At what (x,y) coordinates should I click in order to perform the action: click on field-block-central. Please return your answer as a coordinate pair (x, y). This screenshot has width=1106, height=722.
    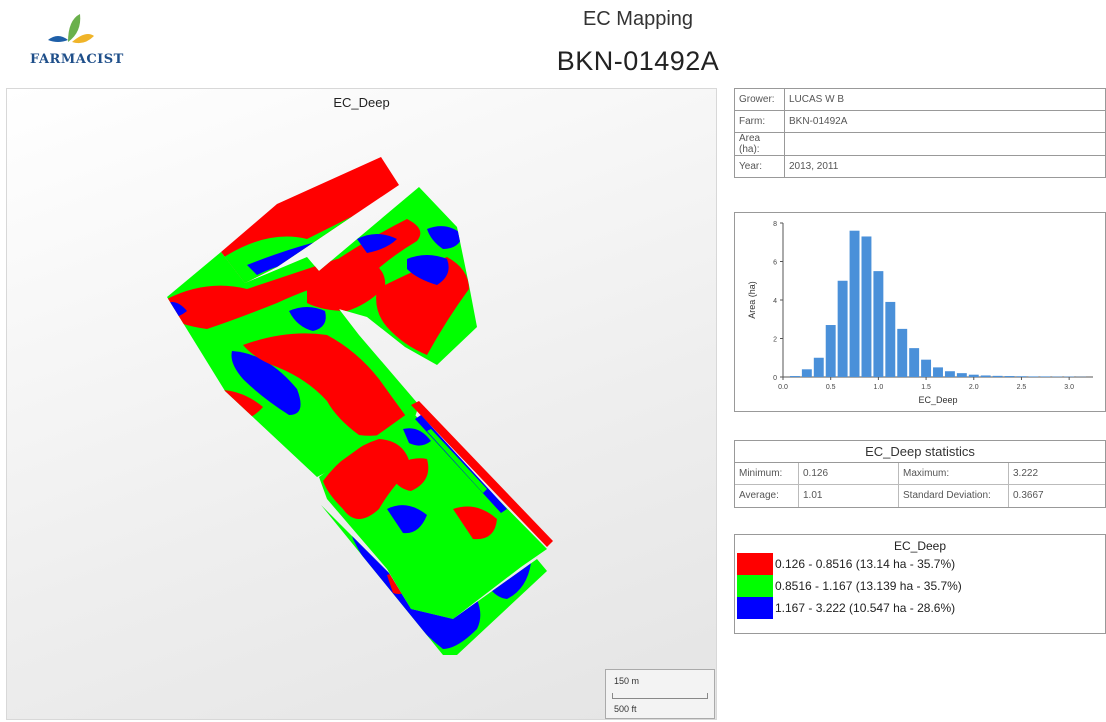
    Looking at the image, I should click on (322, 332).